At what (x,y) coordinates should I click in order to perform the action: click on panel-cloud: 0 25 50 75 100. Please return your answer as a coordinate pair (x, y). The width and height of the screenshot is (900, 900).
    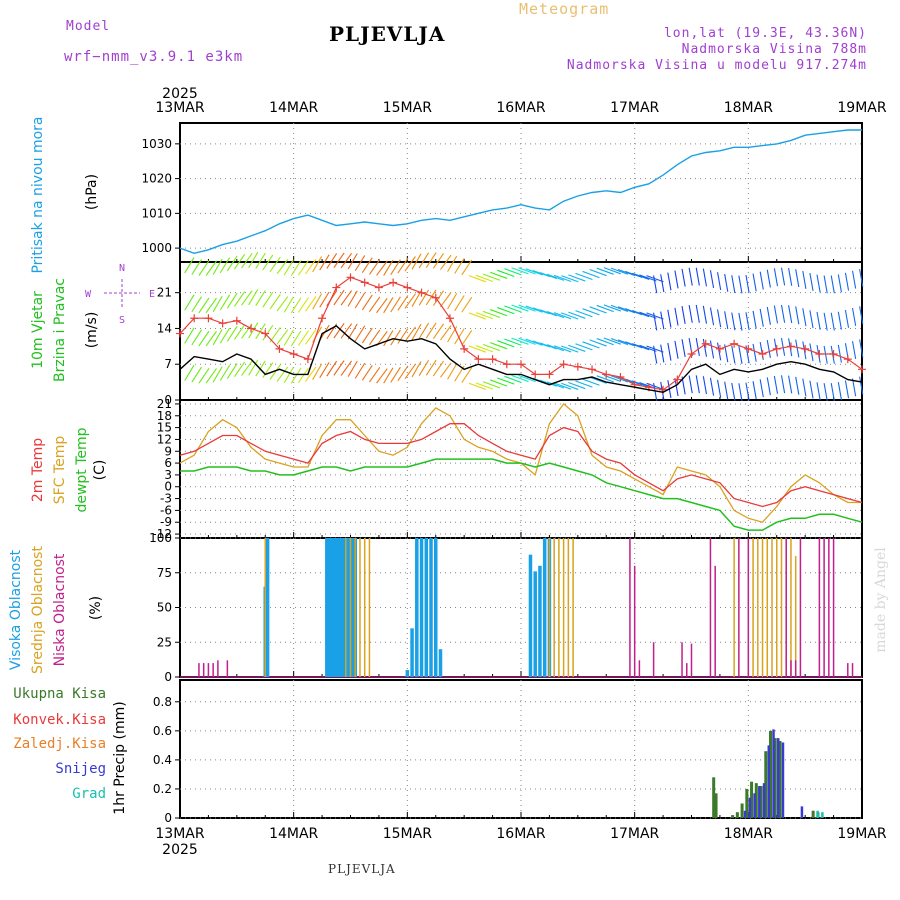
    Looking at the image, I should click on (506, 607).